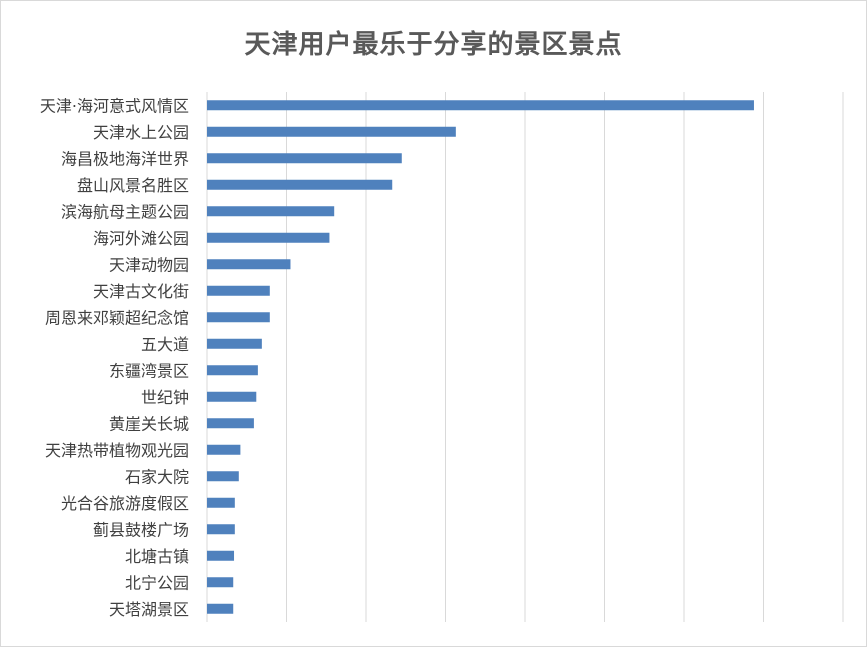 The image size is (867, 647). Describe the element at coordinates (165, 344) in the screenshot. I see `category-label: 五大道` at that location.